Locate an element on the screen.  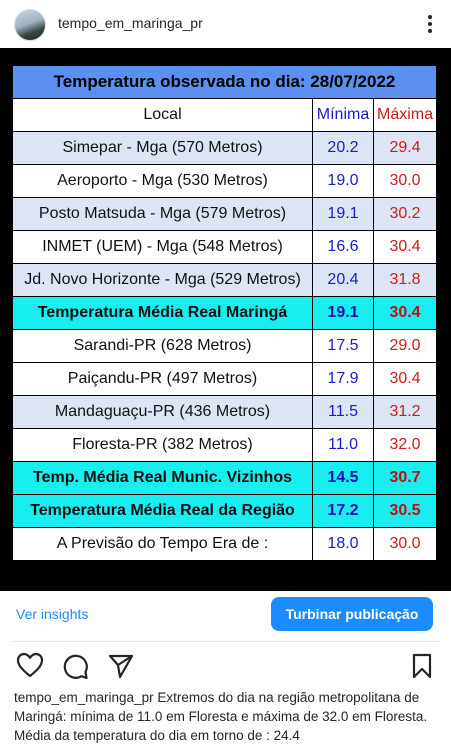
cell-min: 17.5 is located at coordinates (343, 346).